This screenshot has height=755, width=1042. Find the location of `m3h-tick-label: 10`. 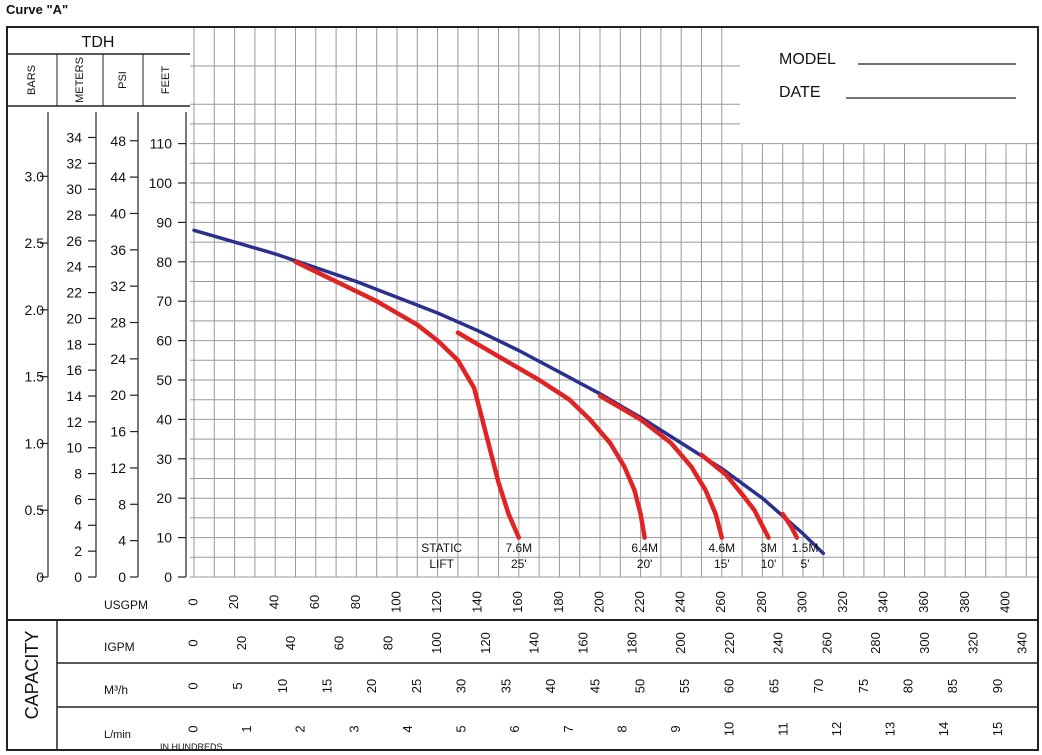

m3h-tick-label: 10 is located at coordinates (282, 686).